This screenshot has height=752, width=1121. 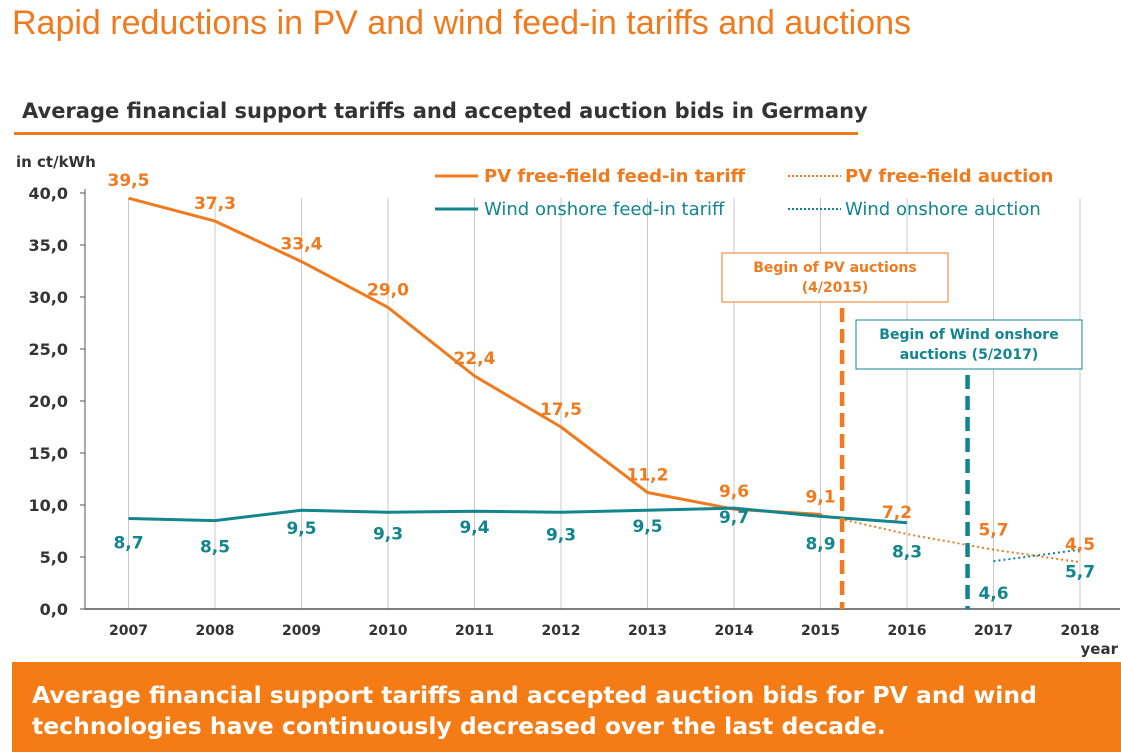 I want to click on x-tick-label: 2012, so click(x=561, y=631).